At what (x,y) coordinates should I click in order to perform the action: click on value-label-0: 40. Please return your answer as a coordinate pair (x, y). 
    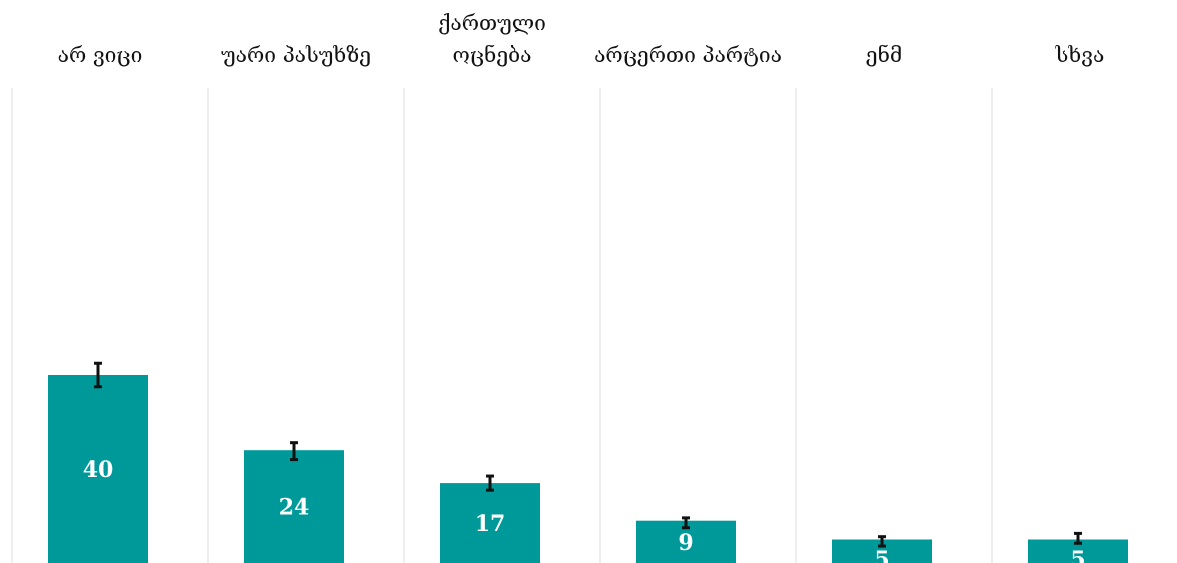
    Looking at the image, I should click on (98, 470).